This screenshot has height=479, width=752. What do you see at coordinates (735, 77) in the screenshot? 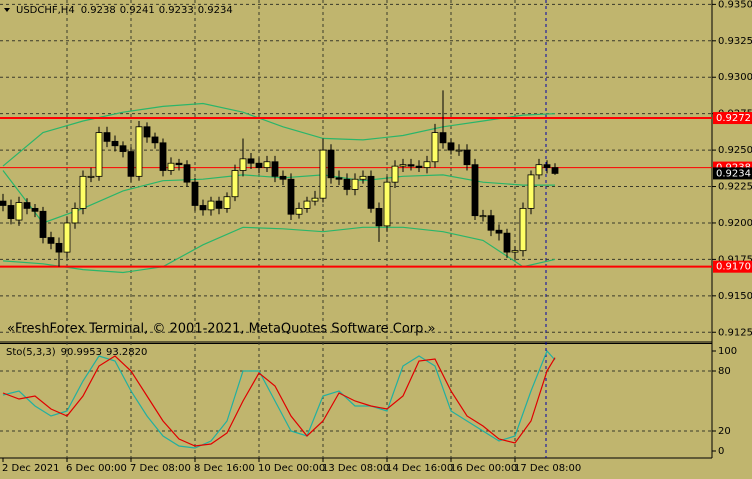
I see `y-tick-label: 0.9300` at bounding box center [735, 77].